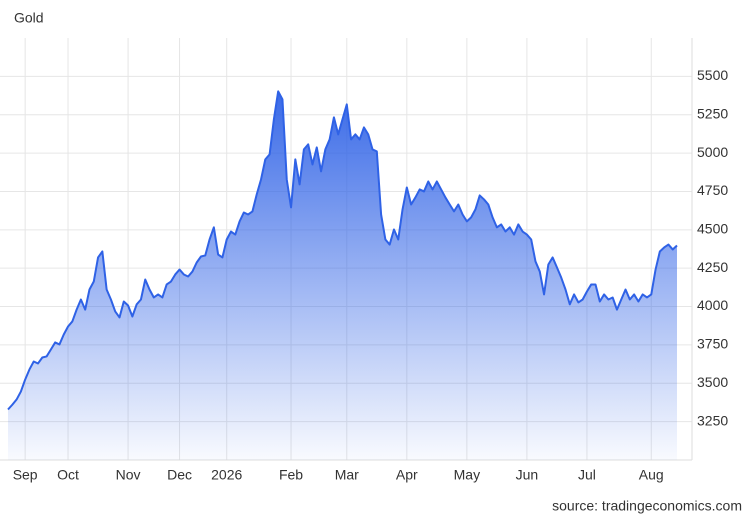 The image size is (752, 521). I want to click on x-tick-label: Oct, so click(68, 475).